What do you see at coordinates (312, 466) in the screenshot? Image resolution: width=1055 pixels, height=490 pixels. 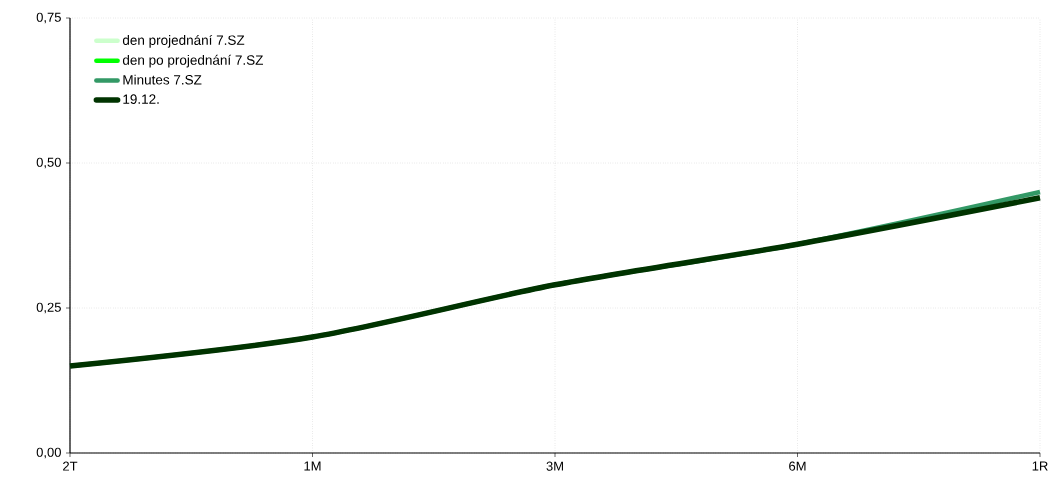 I see `x-tick-label: 1M` at bounding box center [312, 466].